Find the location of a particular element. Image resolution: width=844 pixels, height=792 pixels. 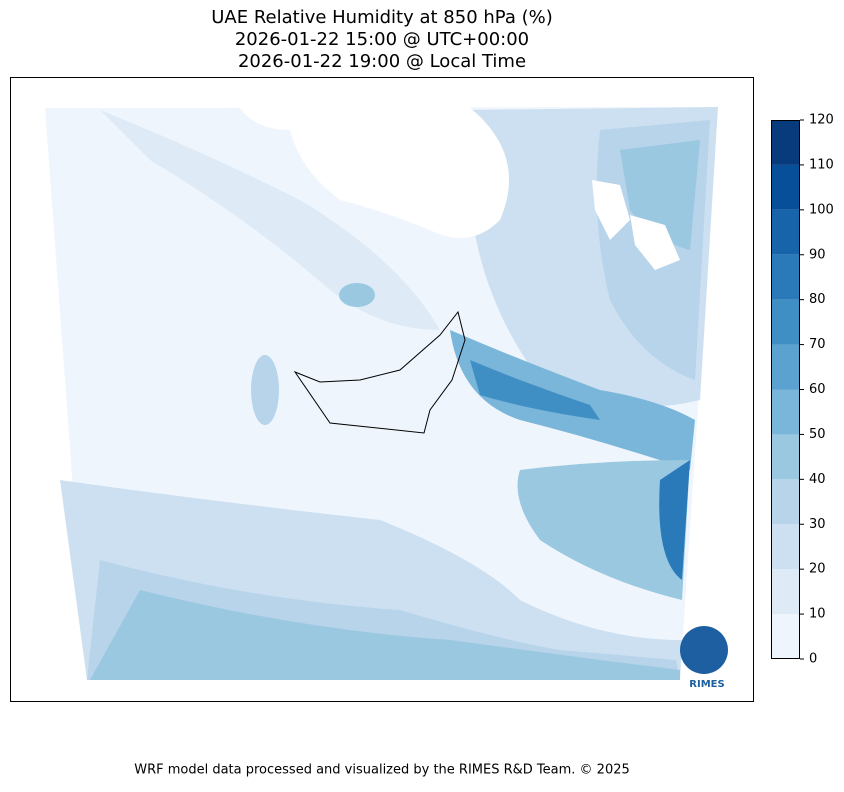

tick-label: 110 is located at coordinates (821, 164).